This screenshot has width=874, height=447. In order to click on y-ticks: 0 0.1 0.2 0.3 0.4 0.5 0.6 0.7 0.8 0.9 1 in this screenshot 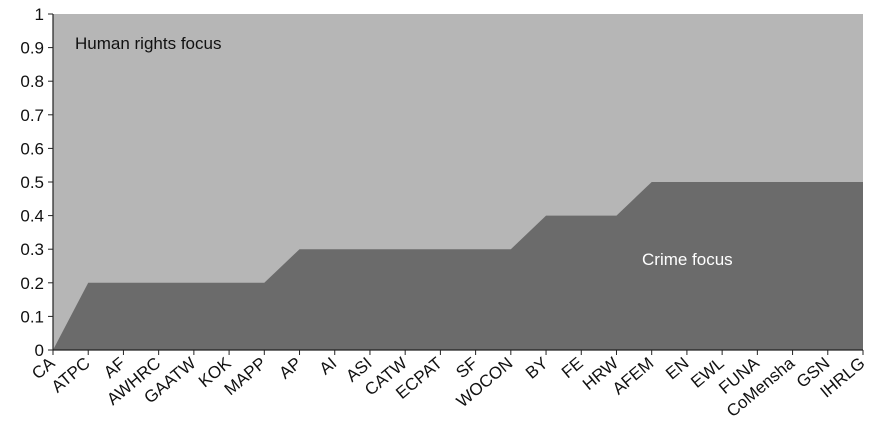, I will do `click(36, 182)`.